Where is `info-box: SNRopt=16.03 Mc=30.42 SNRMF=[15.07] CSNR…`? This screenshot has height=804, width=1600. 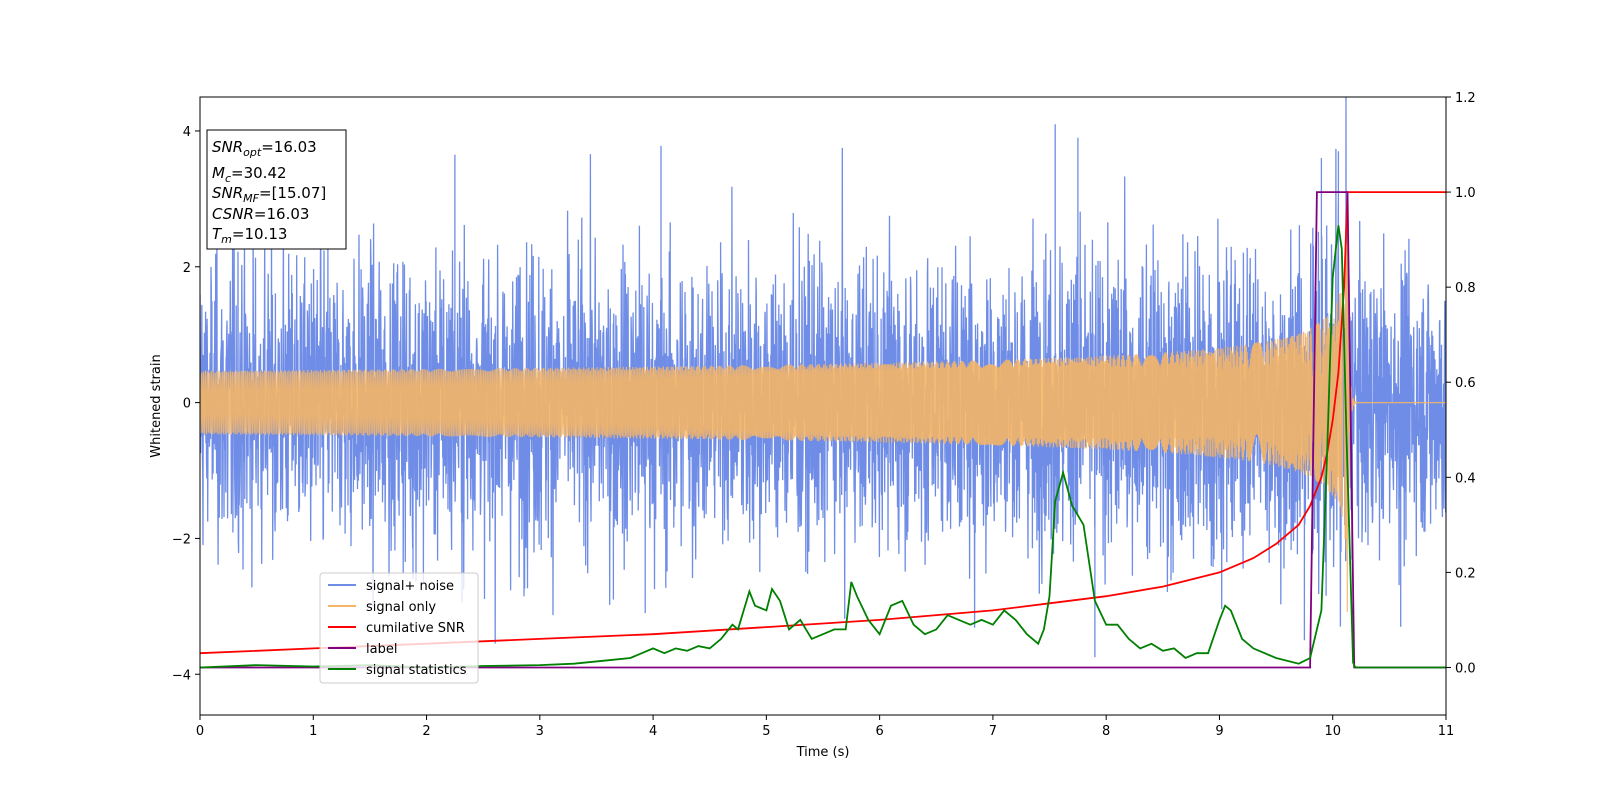 info-box: SNRopt=16.03 Mc=30.42 SNRMF=[15.07] CSNR… is located at coordinates (276, 189).